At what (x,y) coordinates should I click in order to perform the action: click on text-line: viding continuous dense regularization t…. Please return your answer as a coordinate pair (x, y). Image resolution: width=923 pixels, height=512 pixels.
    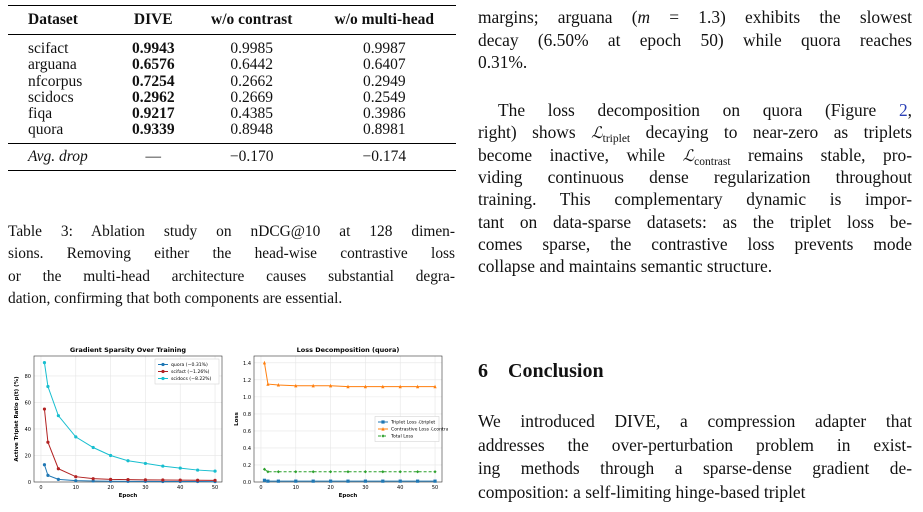
    Looking at the image, I should click on (695, 177).